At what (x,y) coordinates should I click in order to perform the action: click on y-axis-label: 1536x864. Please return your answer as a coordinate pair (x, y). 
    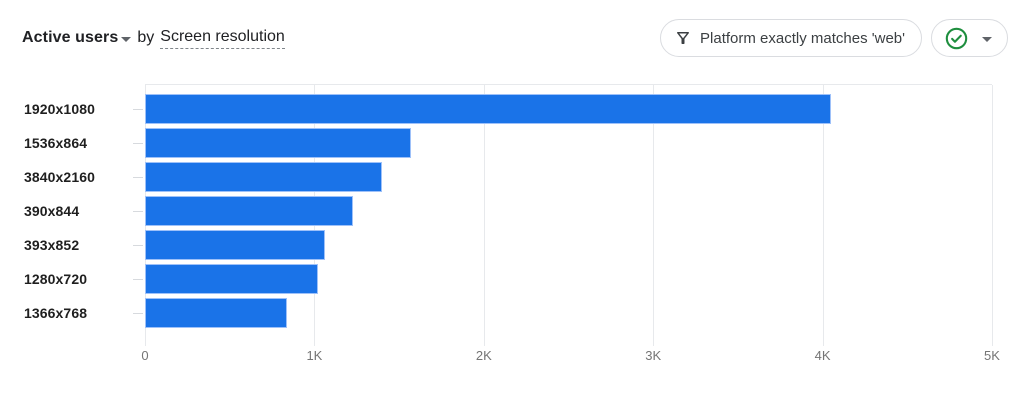
    Looking at the image, I should click on (56, 143).